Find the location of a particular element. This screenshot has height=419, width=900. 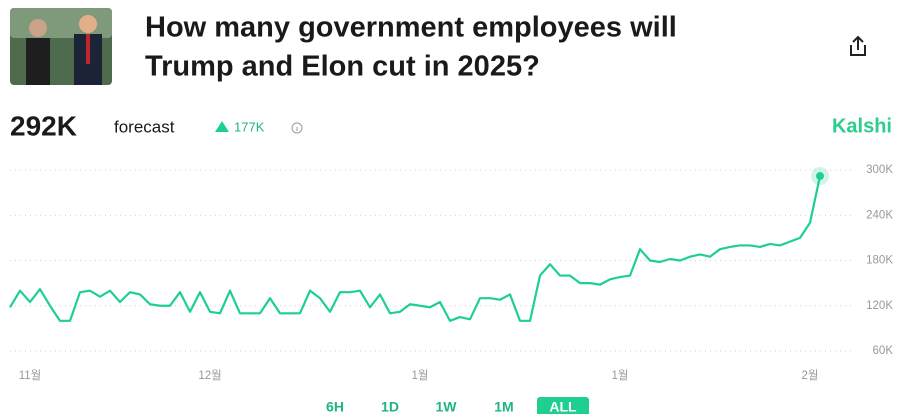

range-button: ALL is located at coordinates (563, 407).